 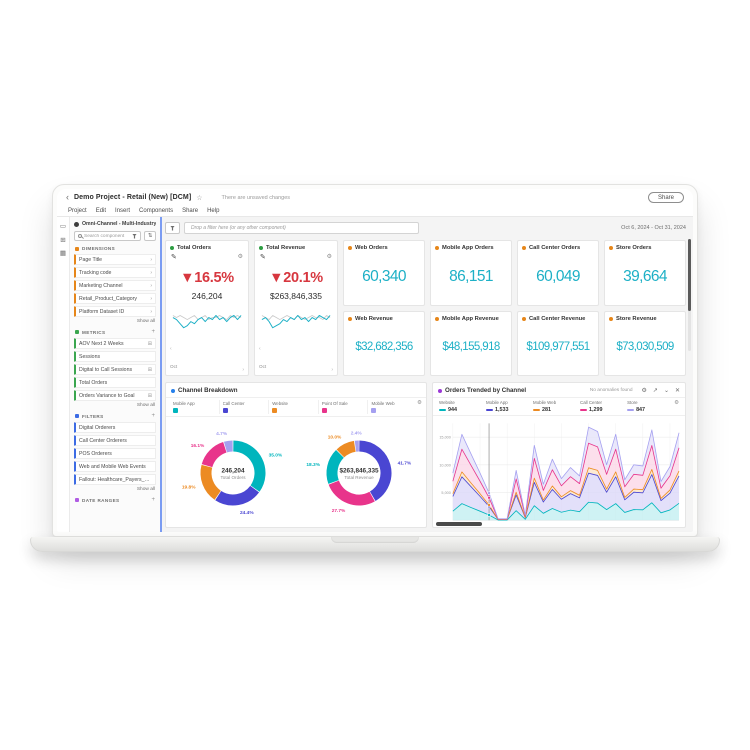 I want to click on component-item: POS Orderers, so click(x=115, y=453).